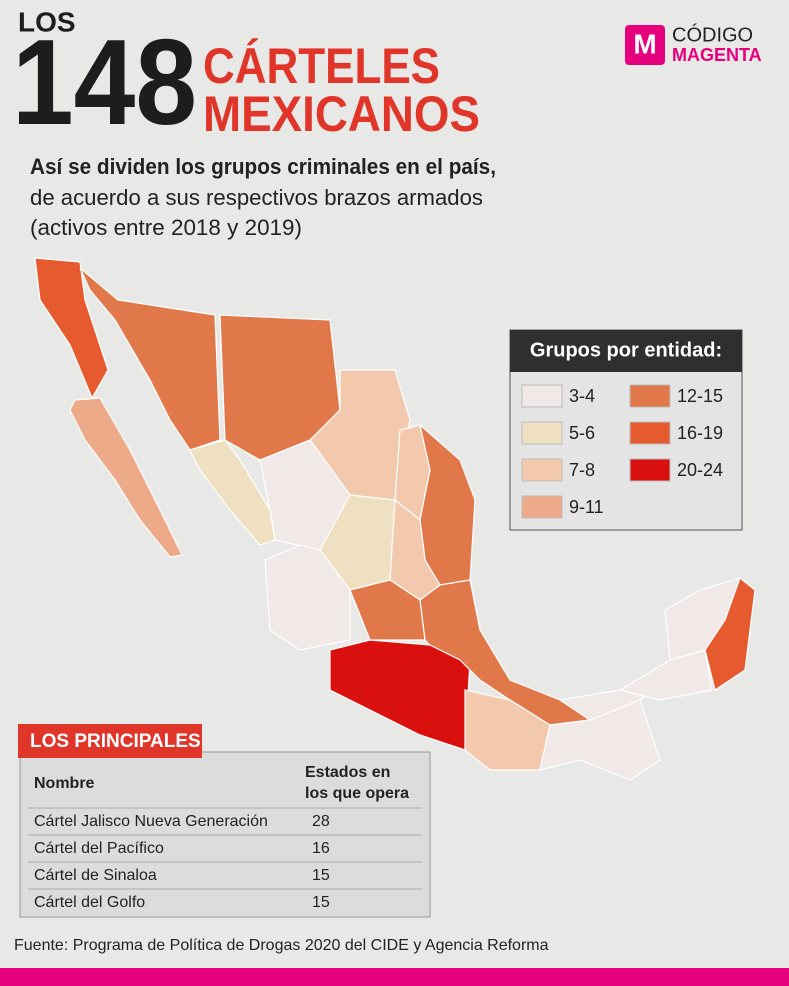 The width and height of the screenshot is (789, 986). What do you see at coordinates (700, 470) in the screenshot?
I see `legend-label: 20-24` at bounding box center [700, 470].